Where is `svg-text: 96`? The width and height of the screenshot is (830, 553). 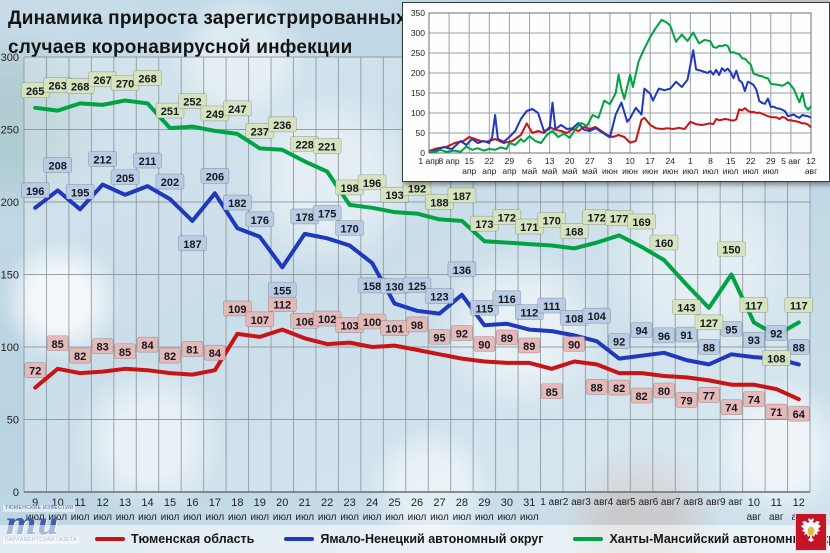 svg-text: 96 is located at coordinates (664, 337).